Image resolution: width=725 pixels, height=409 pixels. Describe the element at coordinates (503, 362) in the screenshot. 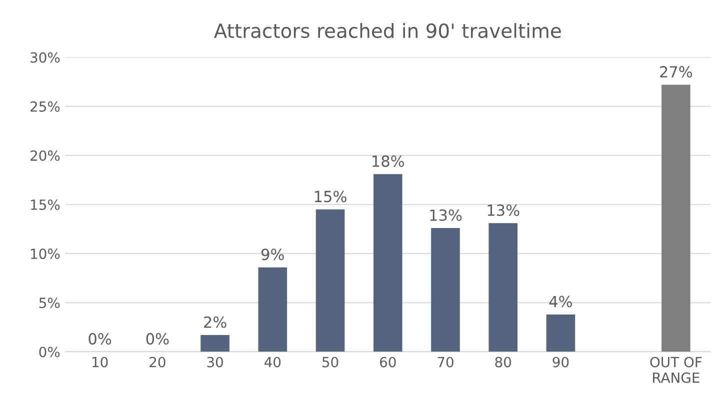

I see `x-tick-label: 80` at that location.